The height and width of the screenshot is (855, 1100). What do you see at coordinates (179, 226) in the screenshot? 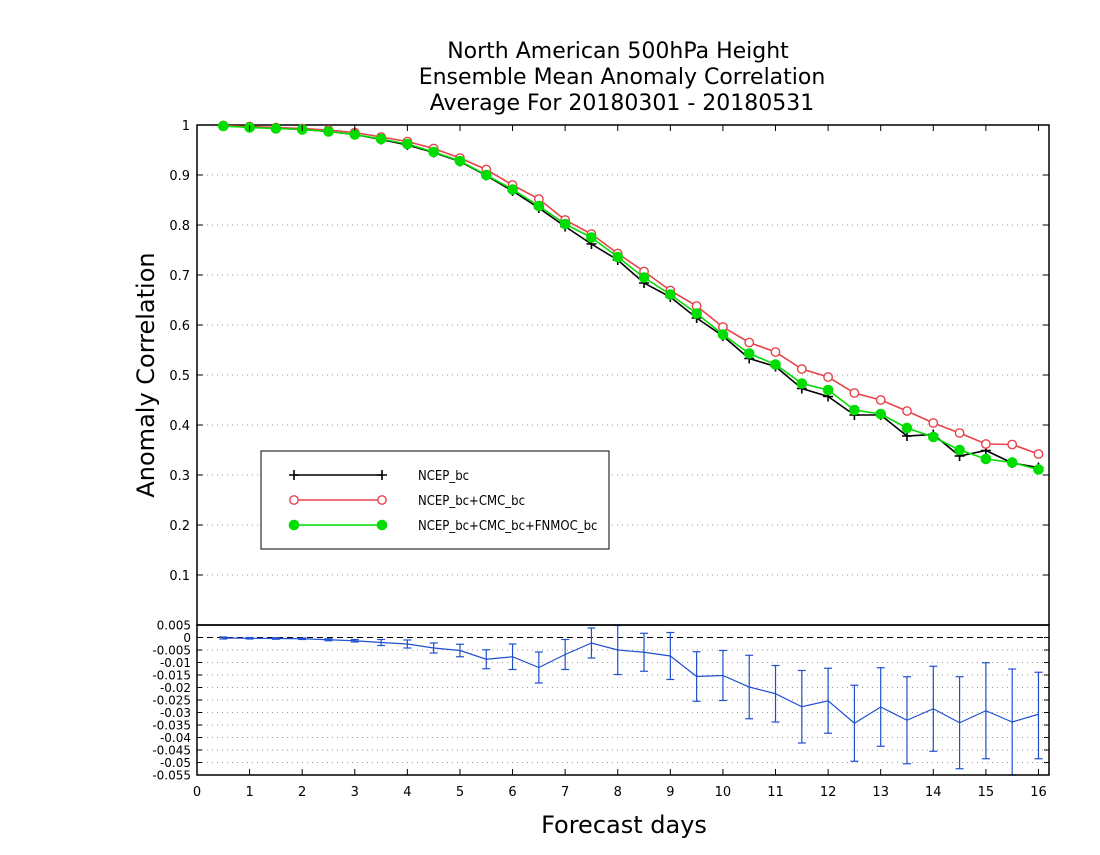
I see `y-tick-label: 0.8` at bounding box center [179, 226].